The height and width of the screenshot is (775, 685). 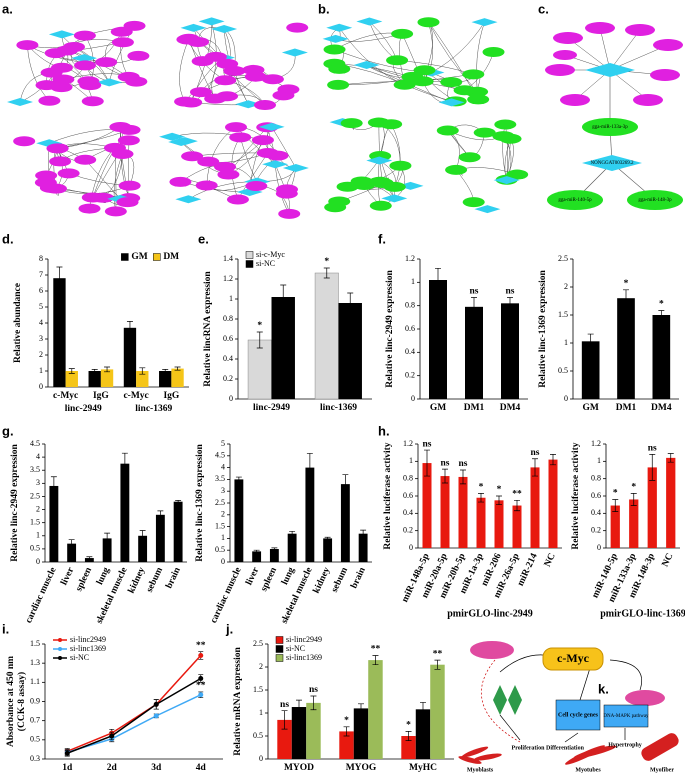 What do you see at coordinates (156, 768) in the screenshot?
I see `x-tick-label: 3d` at bounding box center [156, 768].